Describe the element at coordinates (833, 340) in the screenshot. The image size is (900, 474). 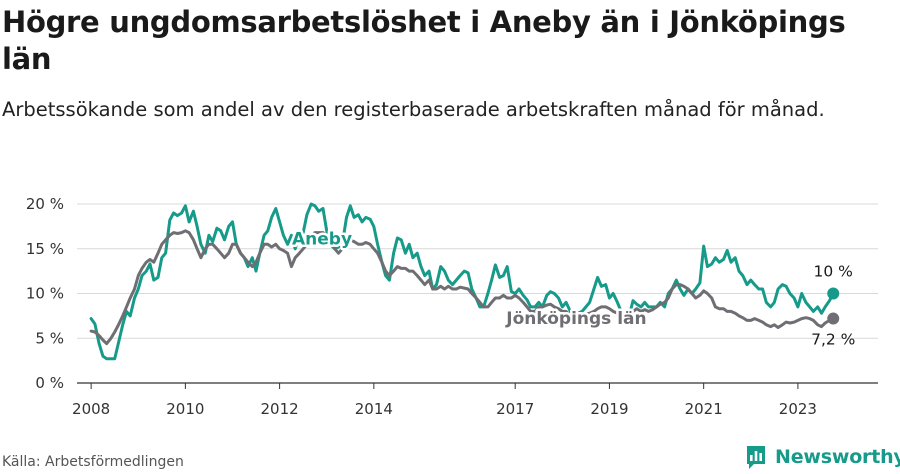
I see `end-value-label-1: 7,2 %` at that location.